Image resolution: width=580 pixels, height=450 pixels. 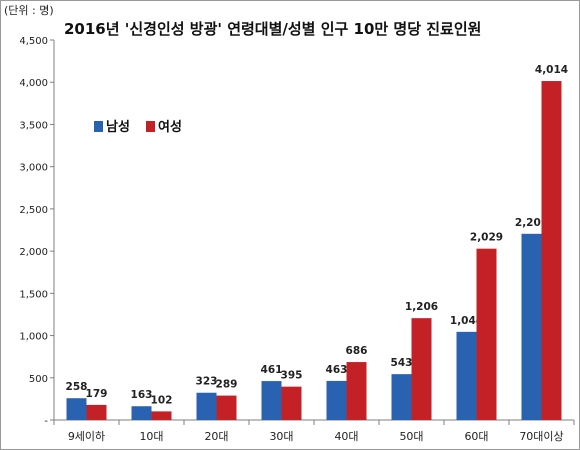 What do you see at coordinates (531, 223) in the screenshot?
I see `data-label-male: 2,205` at bounding box center [531, 223].